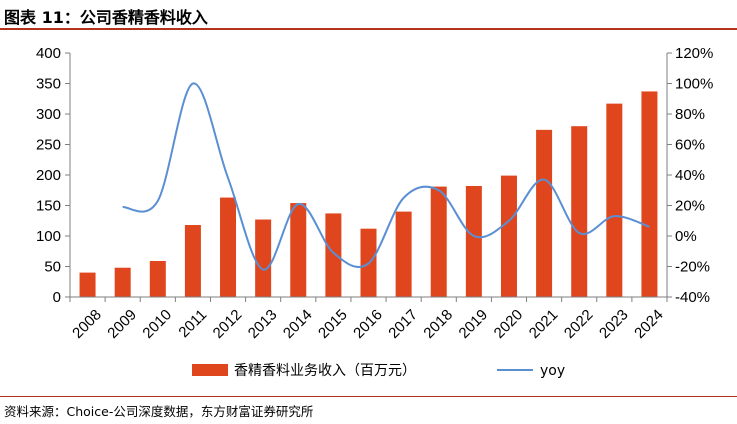 Image resolution: width=737 pixels, height=424 pixels. What do you see at coordinates (544, 324) in the screenshot?
I see `x-tick-label: 2021` at bounding box center [544, 324].